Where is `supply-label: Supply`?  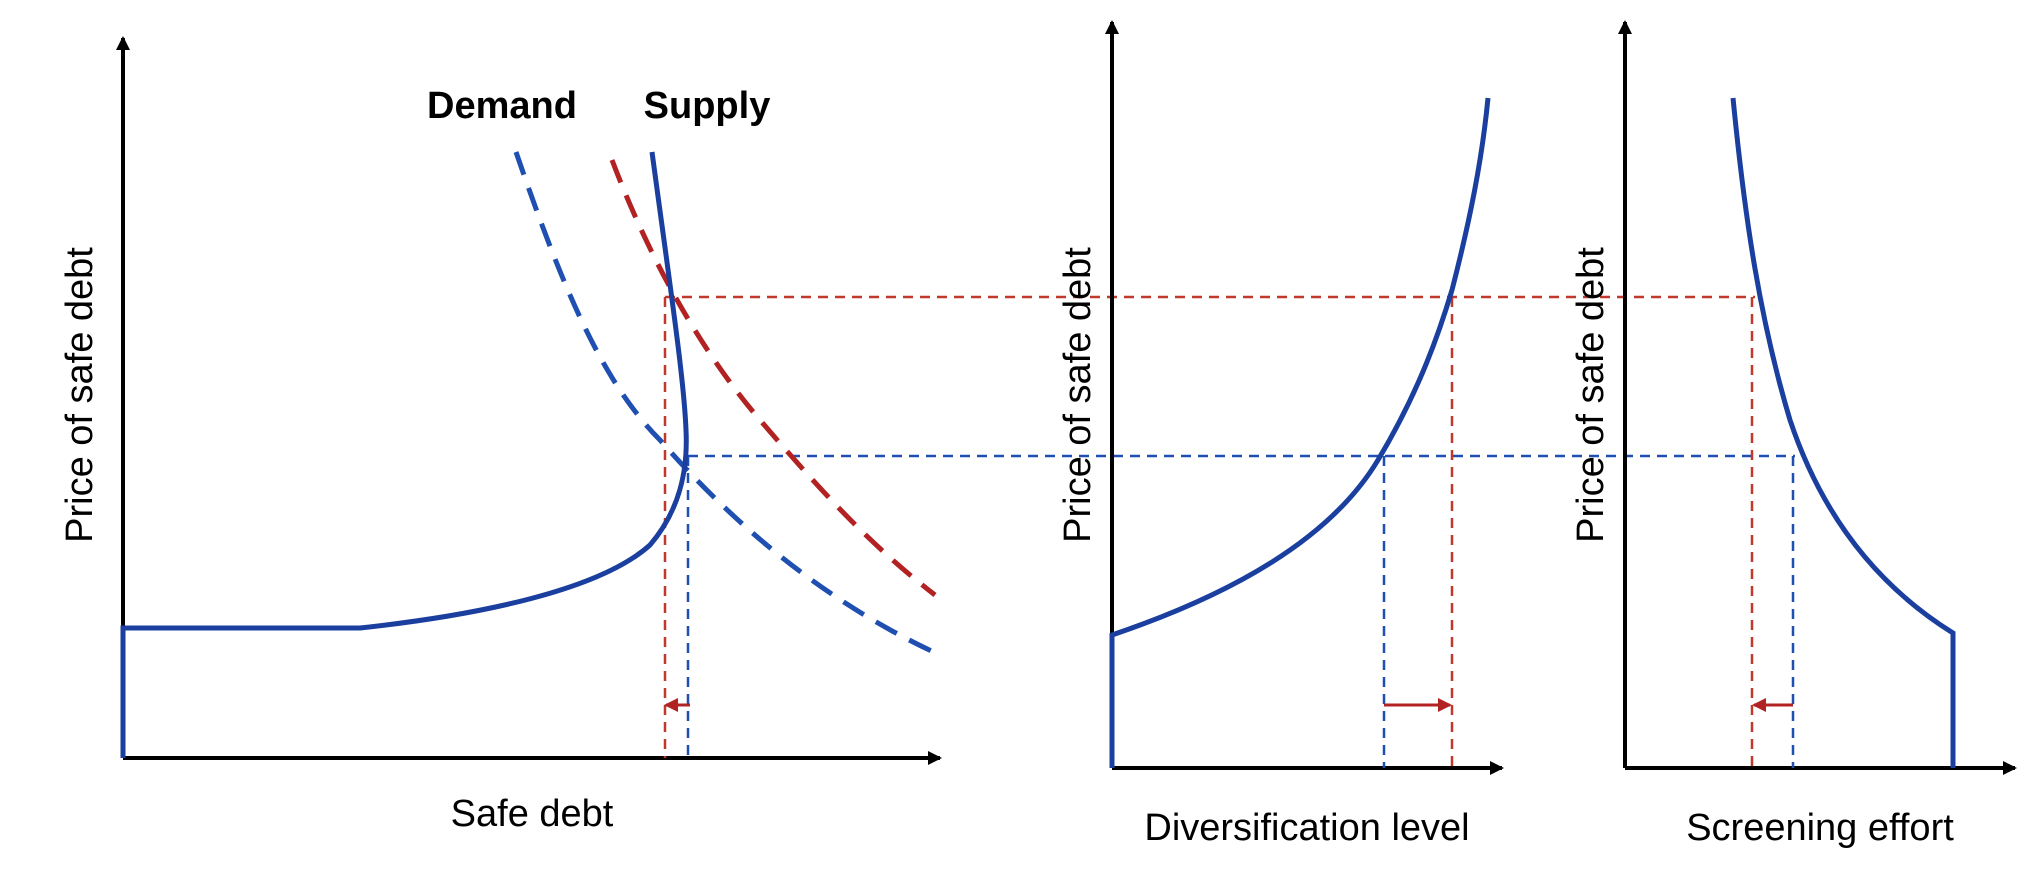 supply-label: Supply is located at coordinates (707, 106).